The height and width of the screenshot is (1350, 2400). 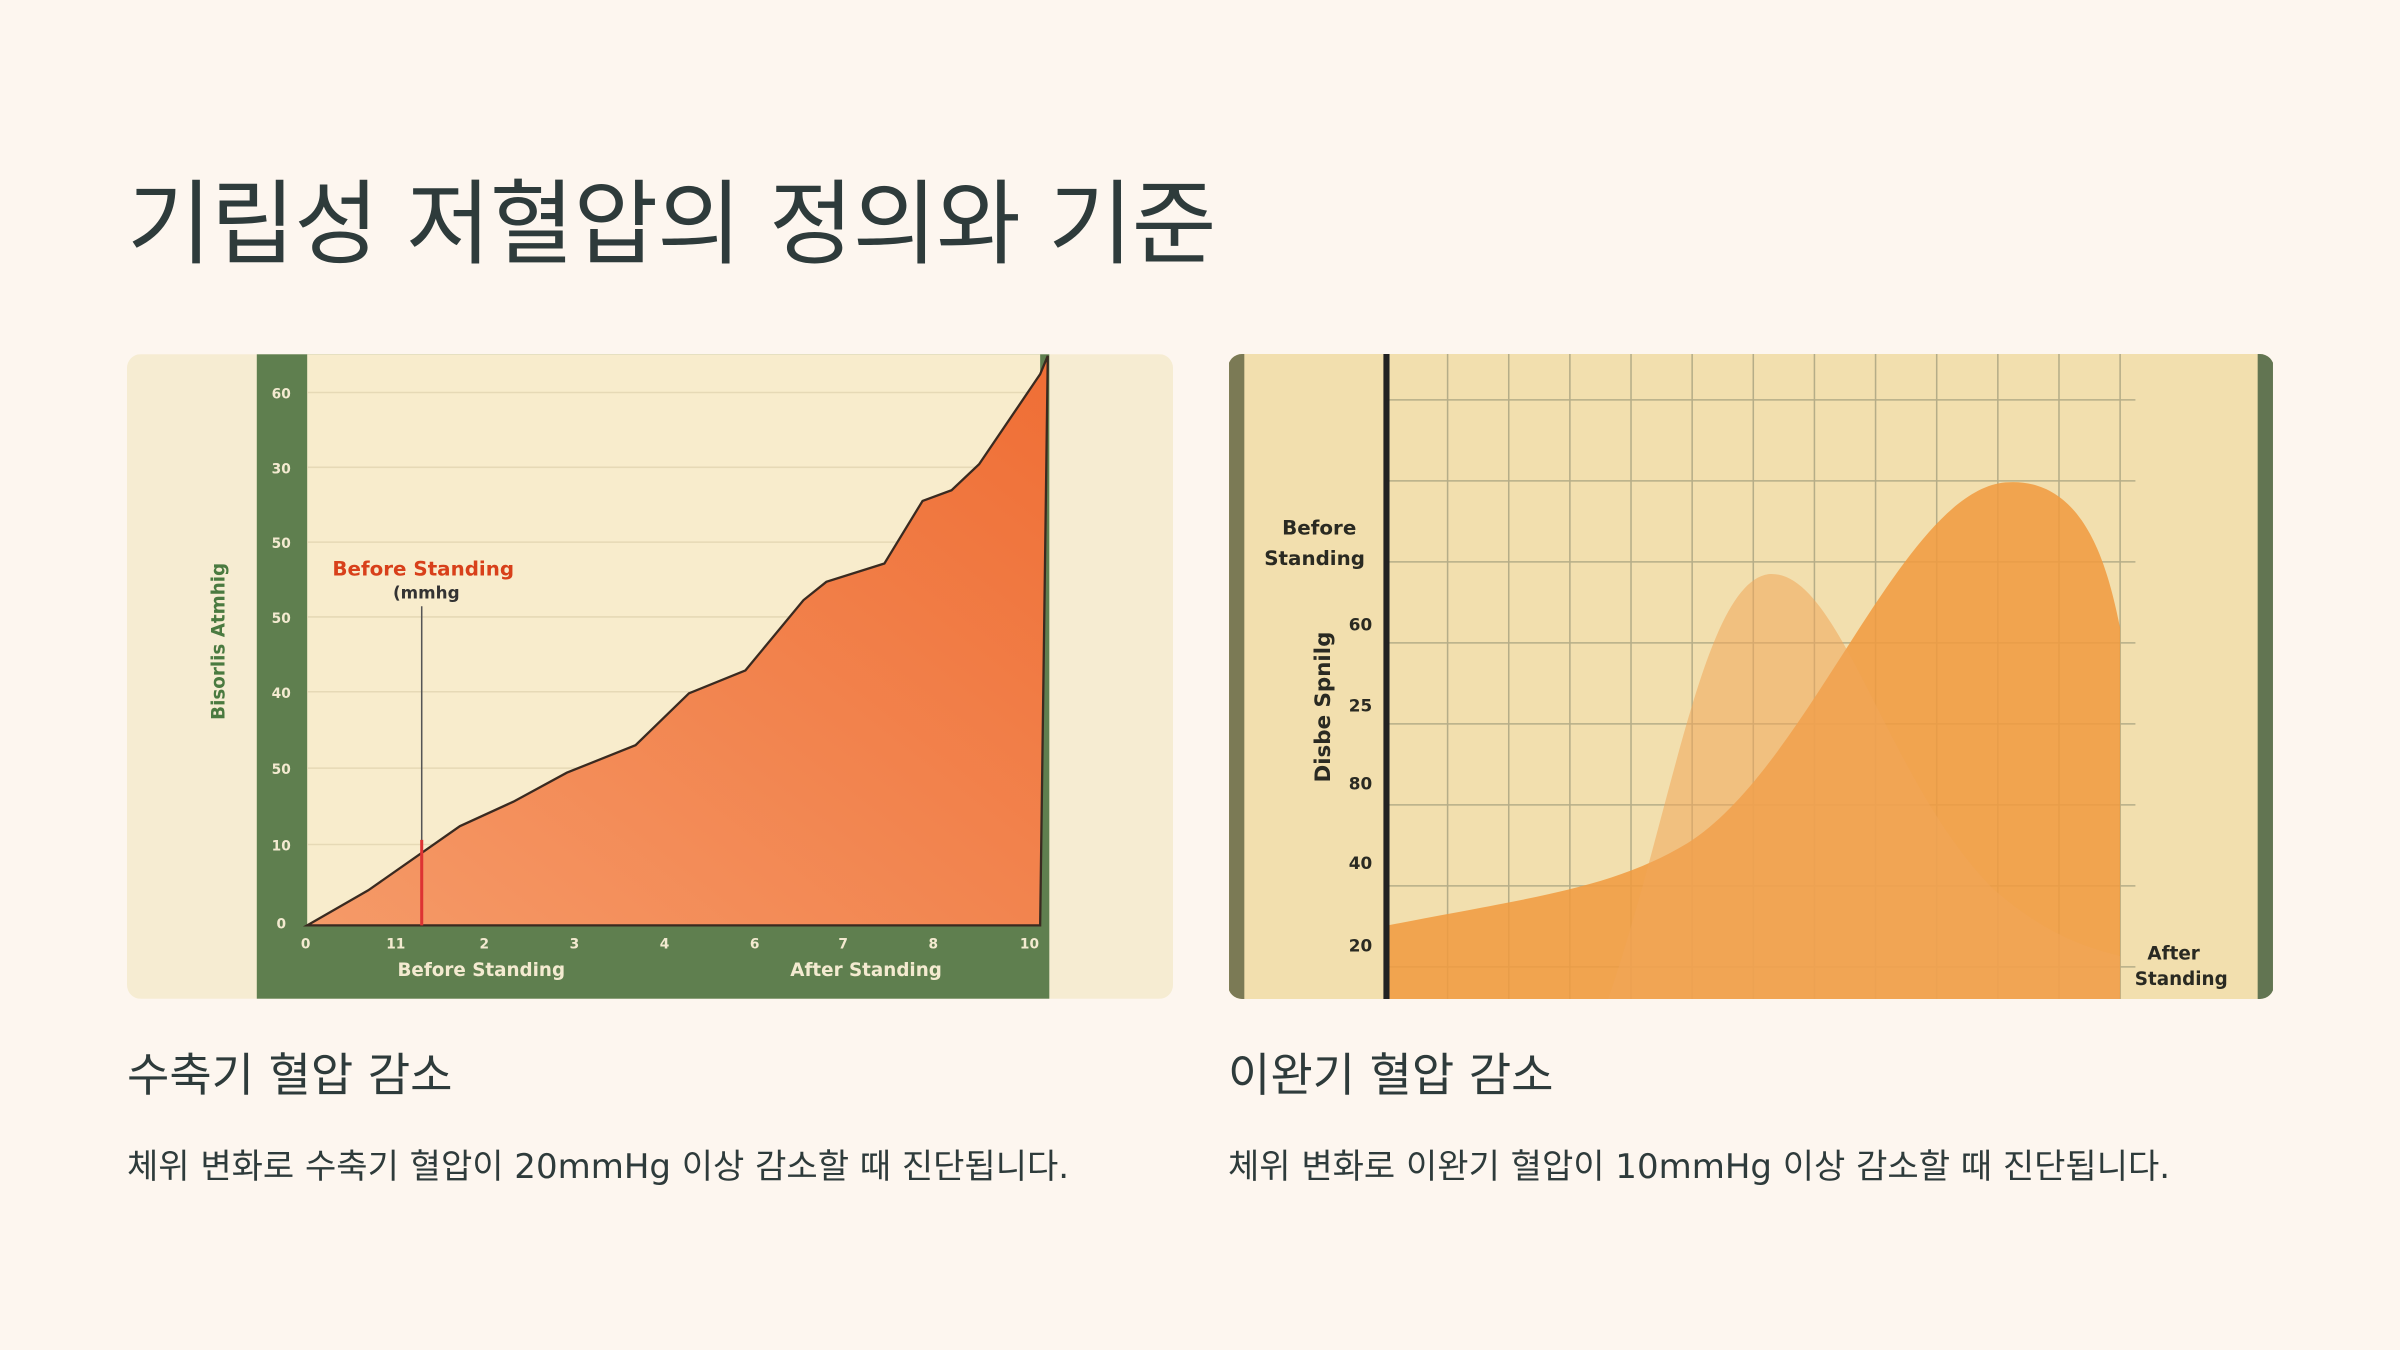 I want to click on card-heading: 수축기 혈압 감소, so click(x=290, y=1075).